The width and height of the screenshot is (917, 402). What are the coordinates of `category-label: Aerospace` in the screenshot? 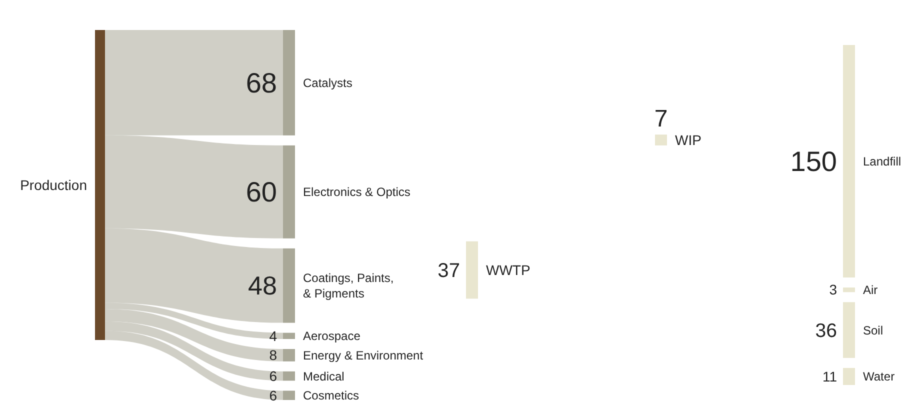 It's located at (332, 336).